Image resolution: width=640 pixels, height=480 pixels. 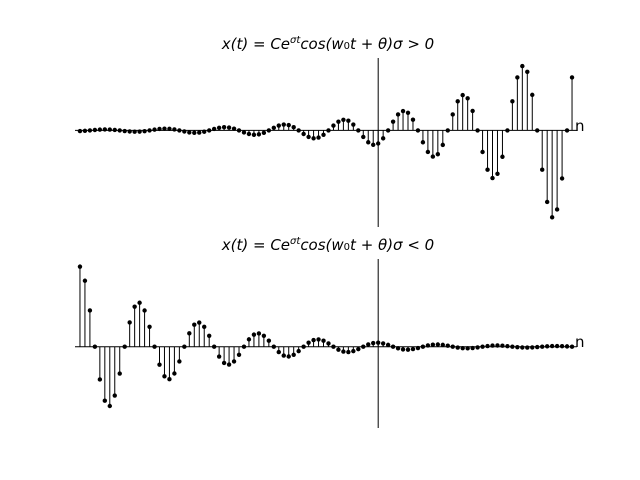 What do you see at coordinates (255, 245) in the screenshot?
I see `title-part: x(t) = Ce` at bounding box center [255, 245].